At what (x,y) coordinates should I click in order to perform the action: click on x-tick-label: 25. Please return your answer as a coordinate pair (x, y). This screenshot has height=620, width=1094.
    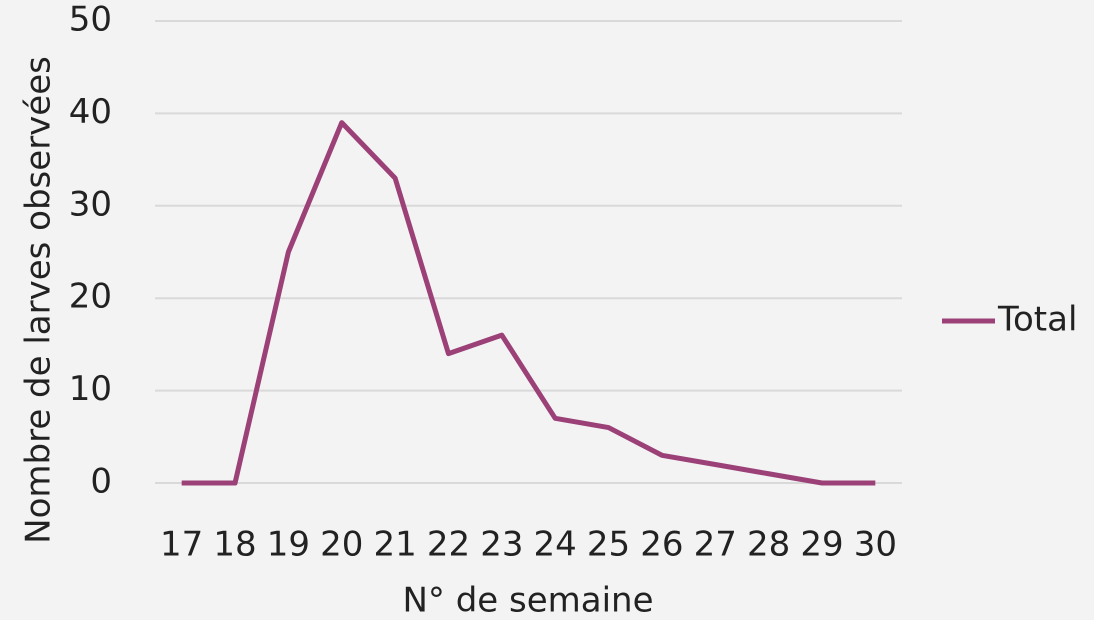
    Looking at the image, I should click on (608, 545).